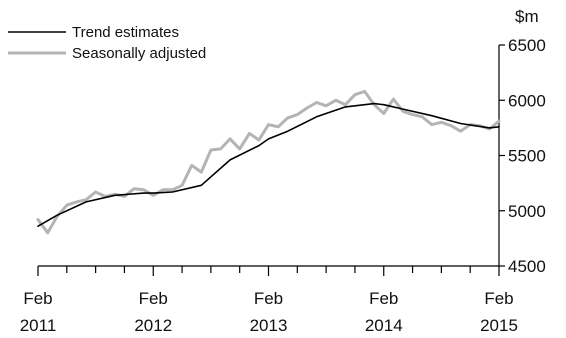 Image resolution: width=566 pixels, height=338 pixels. What do you see at coordinates (269, 325) in the screenshot?
I see `x-tick-label-year-2013: 2013` at bounding box center [269, 325].